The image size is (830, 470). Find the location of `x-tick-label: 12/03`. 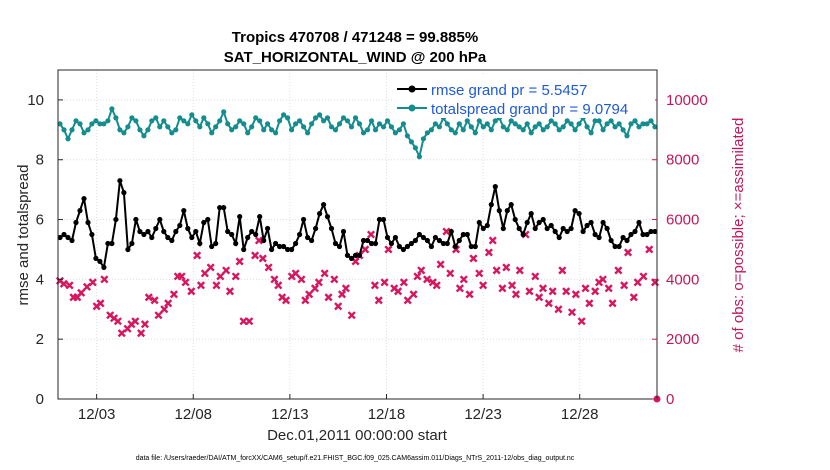

x-tick-label: 12/03 is located at coordinates (97, 414).